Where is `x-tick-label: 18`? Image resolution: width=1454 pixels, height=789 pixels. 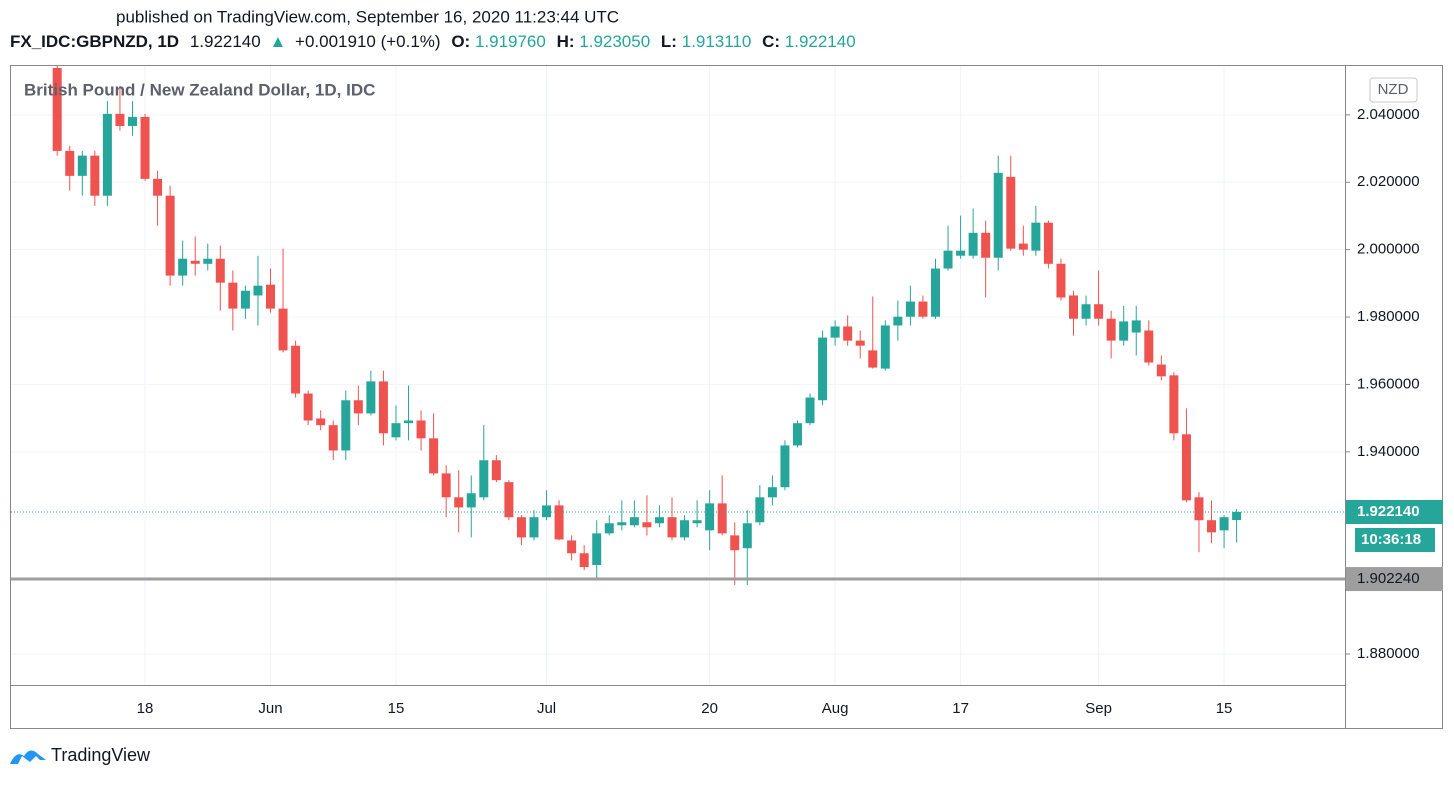
x-tick-label: 18 is located at coordinates (145, 708).